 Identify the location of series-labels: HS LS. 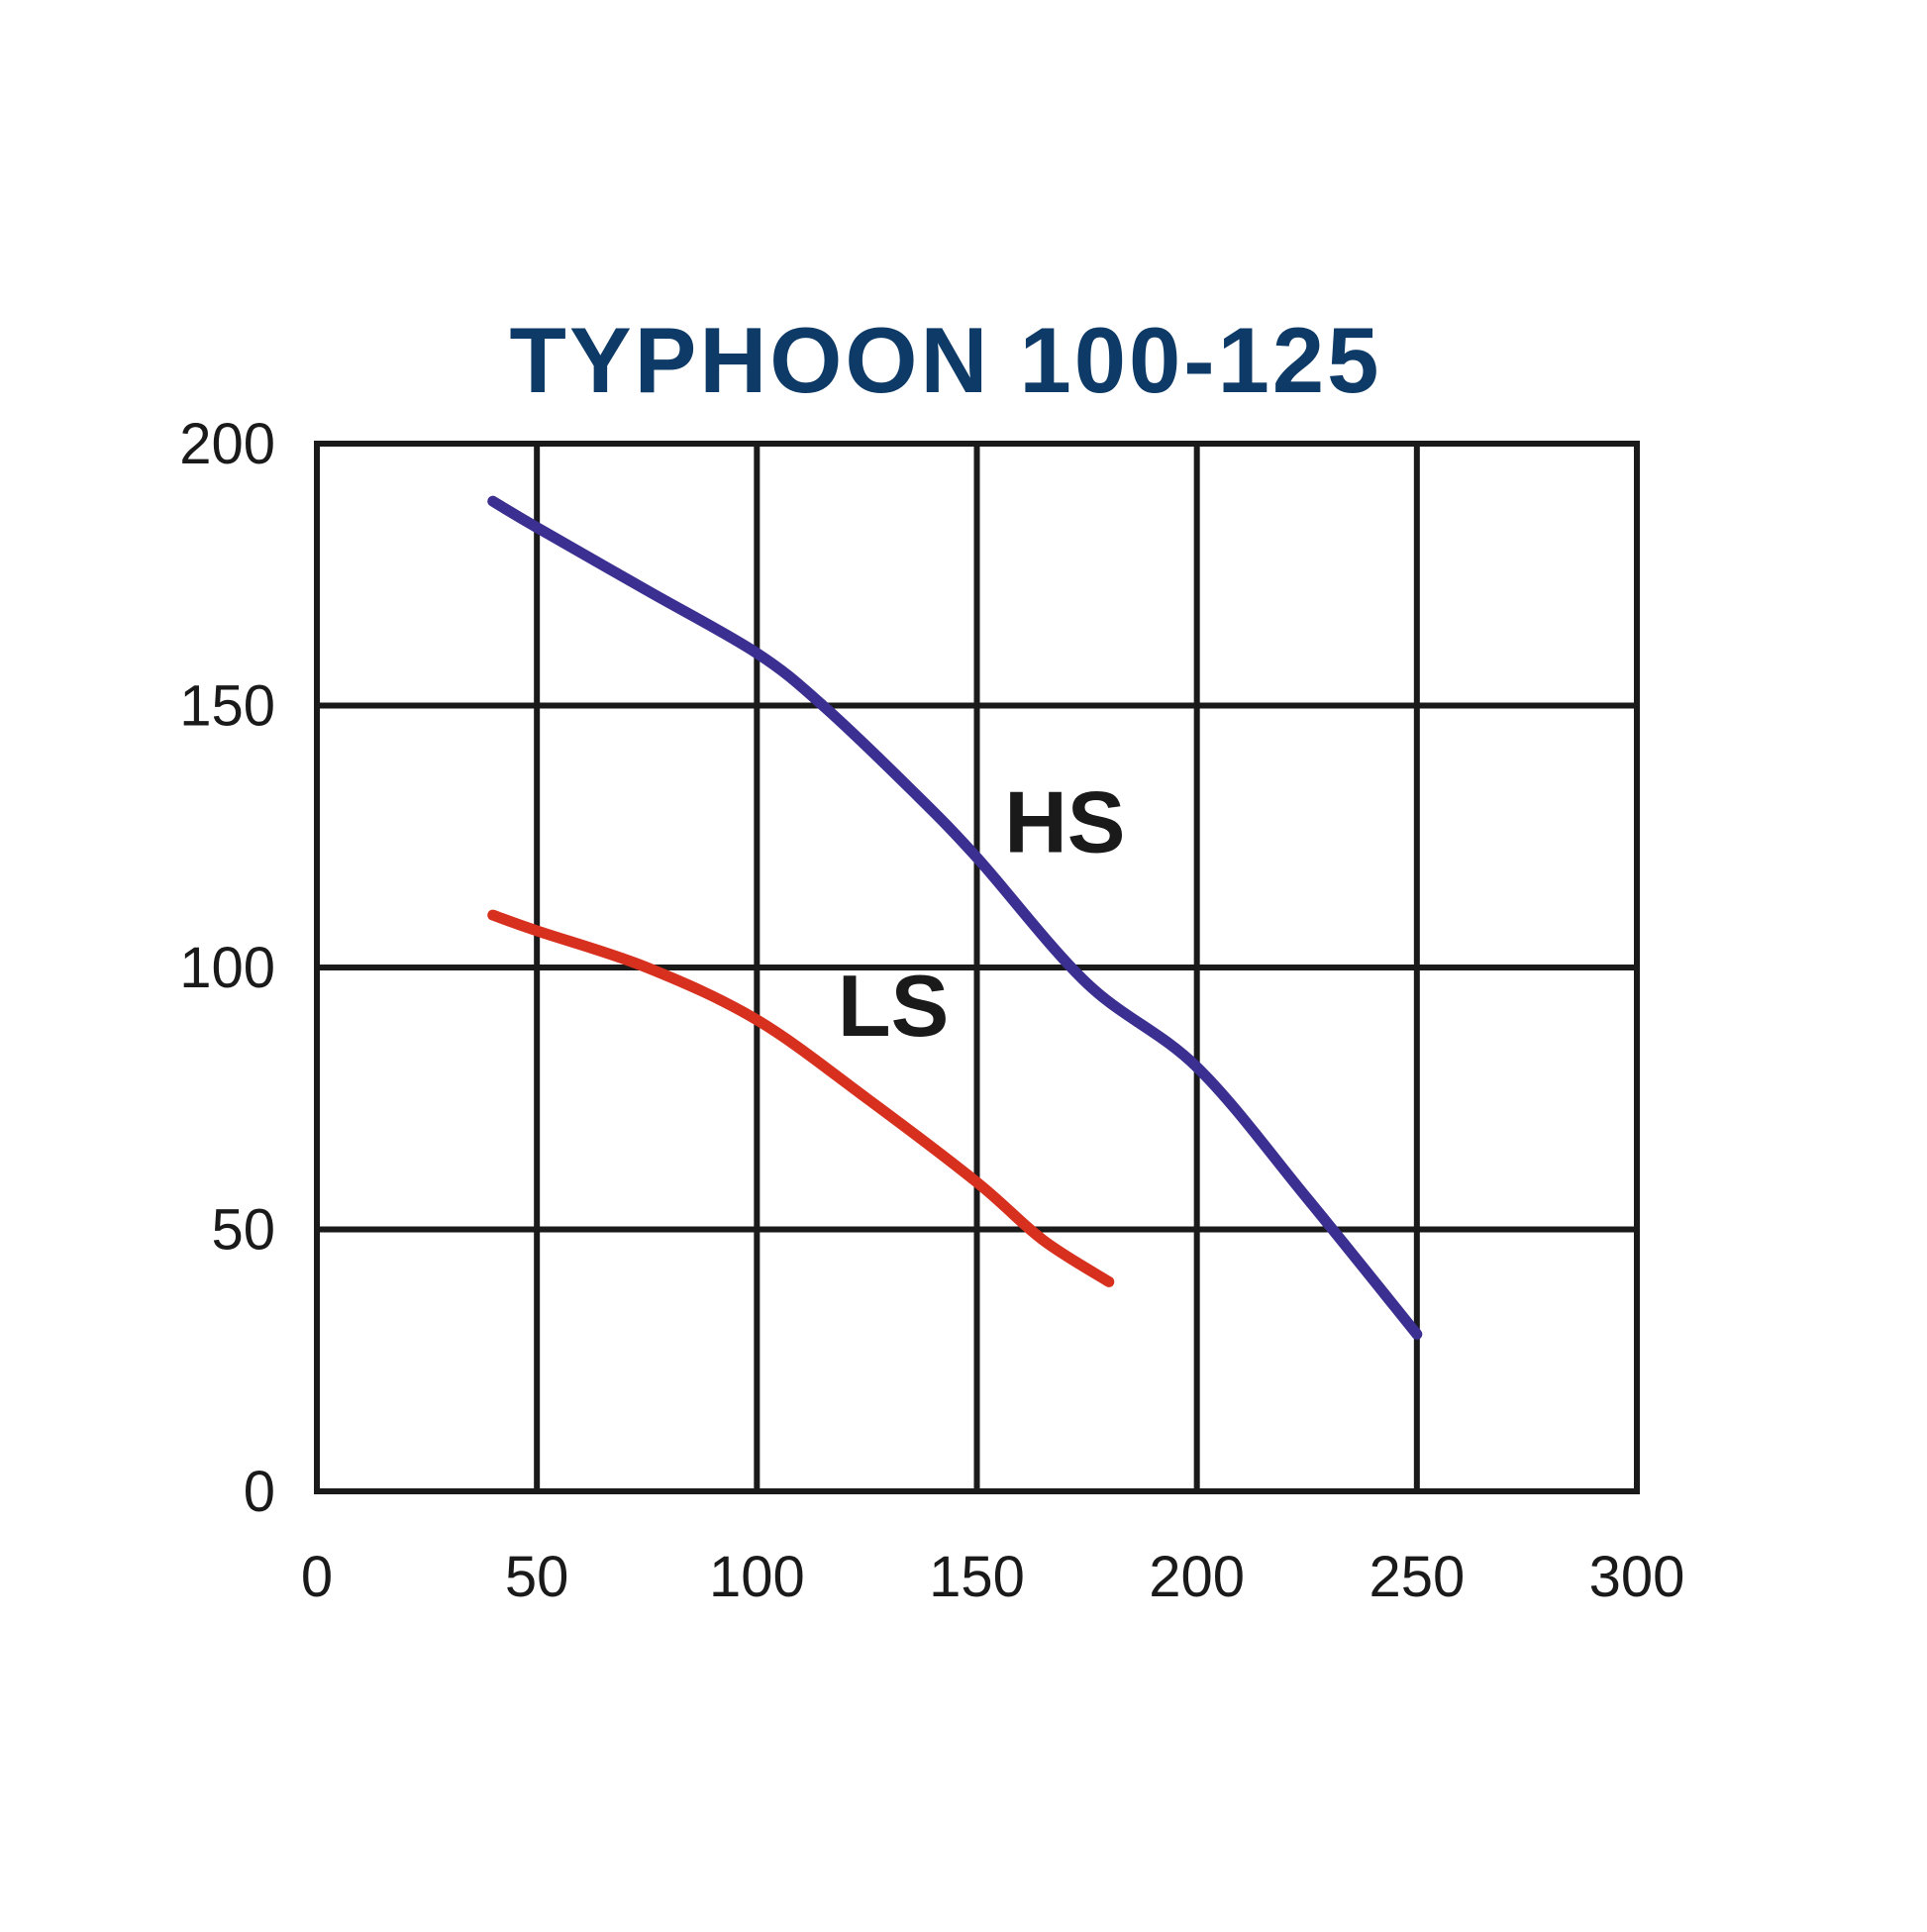
(982, 914).